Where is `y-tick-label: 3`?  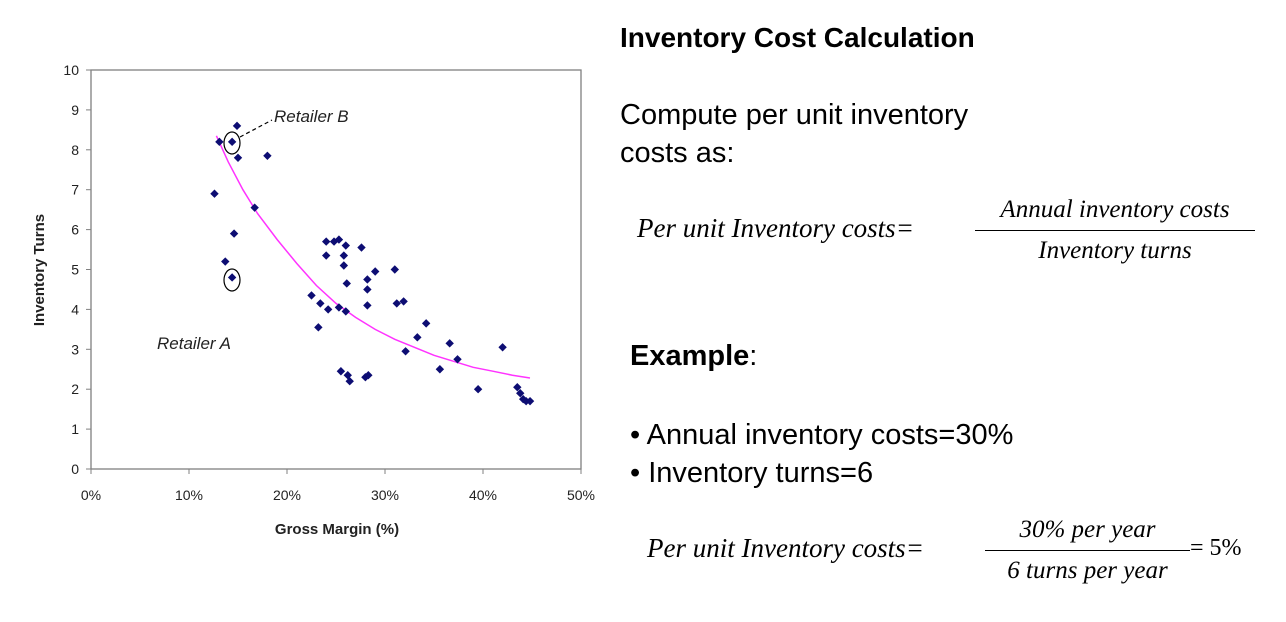 y-tick-label: 3 is located at coordinates (75, 349).